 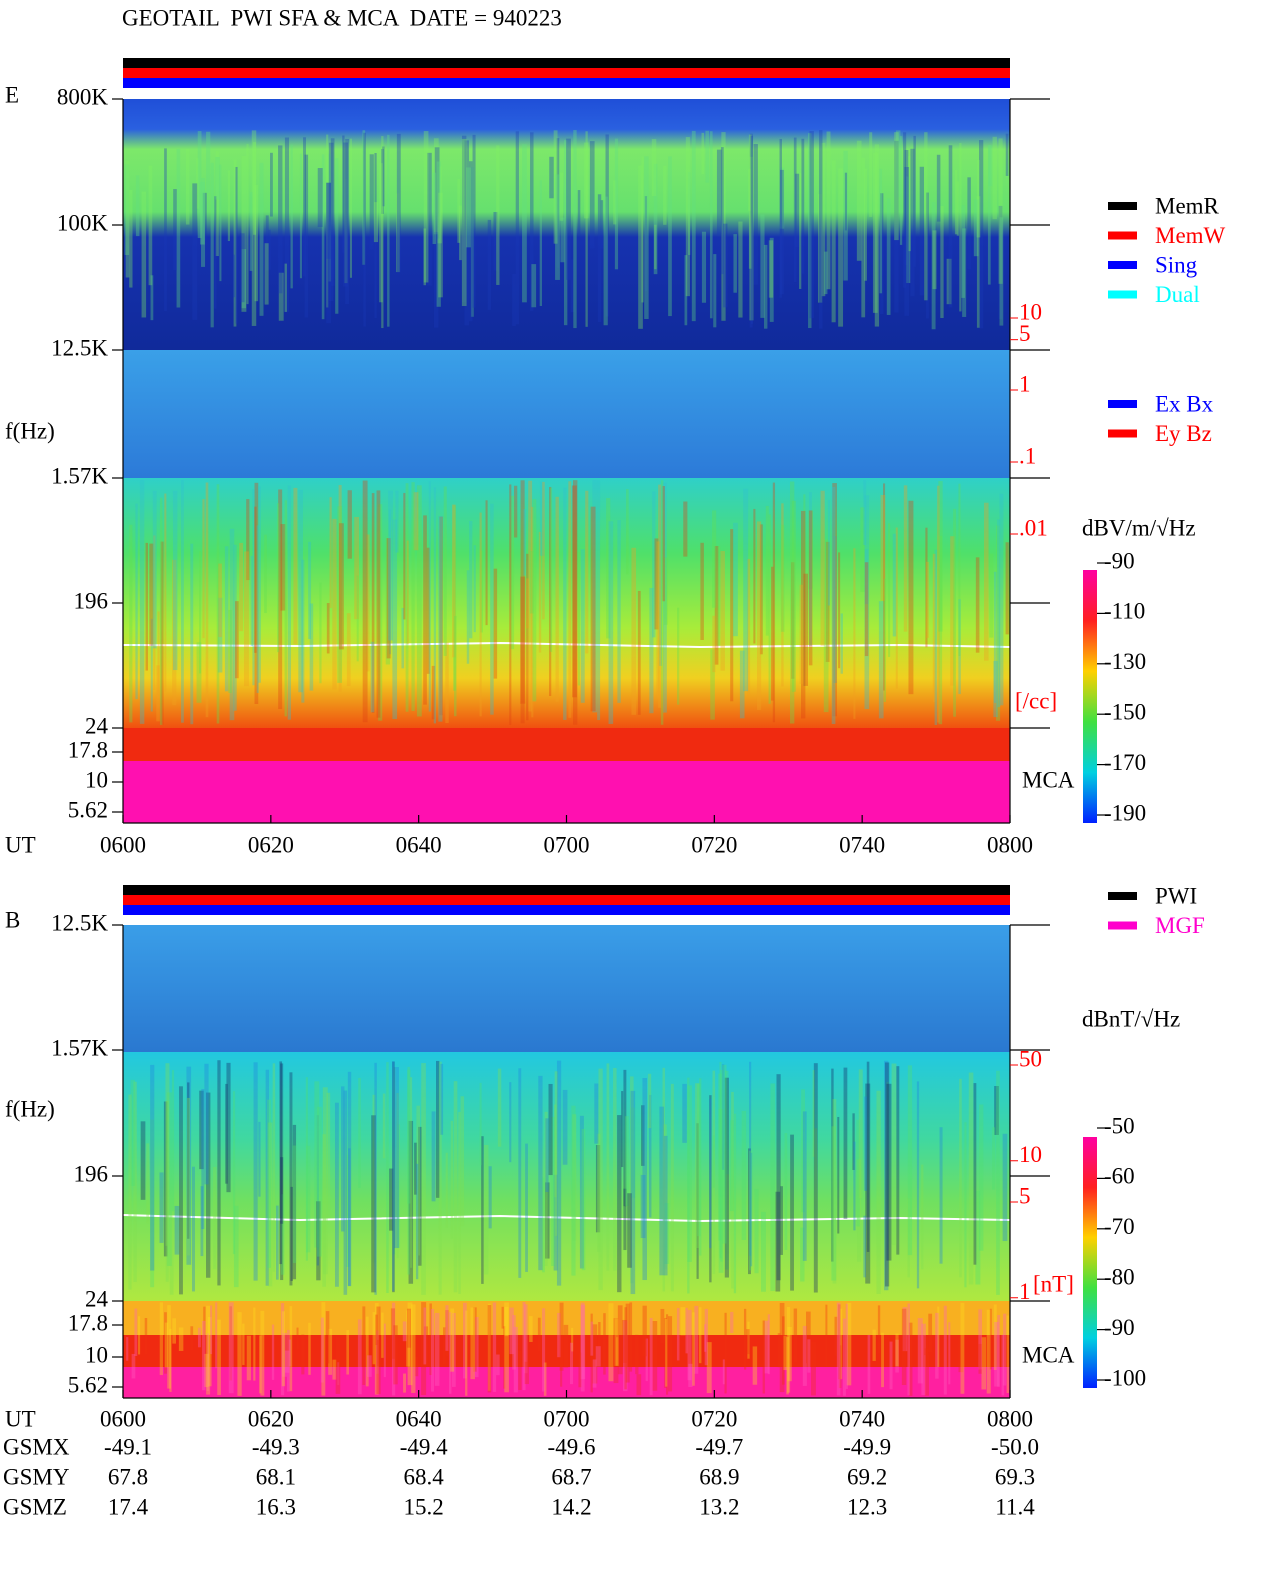 What do you see at coordinates (566, 1318) in the screenshot?
I see `mca-band` at bounding box center [566, 1318].